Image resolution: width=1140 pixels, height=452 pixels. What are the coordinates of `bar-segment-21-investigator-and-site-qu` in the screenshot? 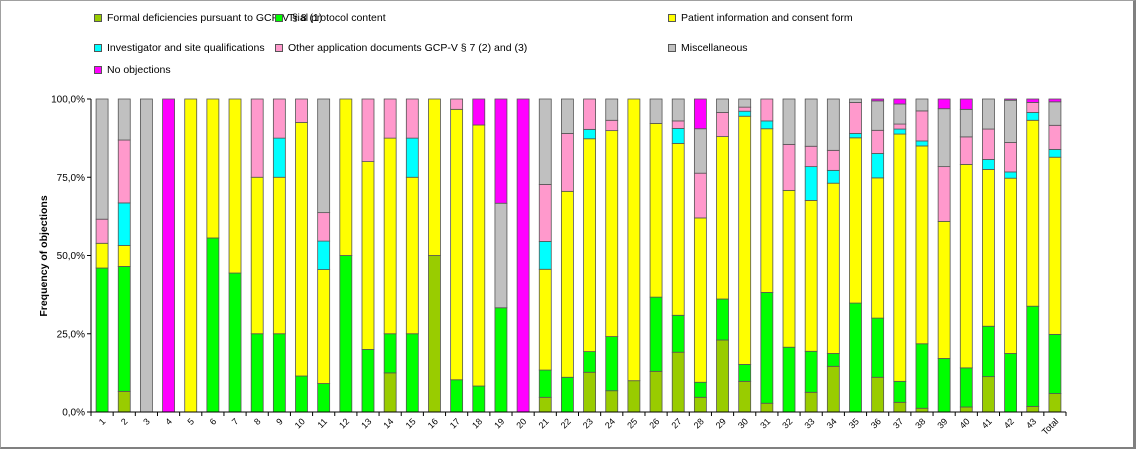 It's located at (545, 255).